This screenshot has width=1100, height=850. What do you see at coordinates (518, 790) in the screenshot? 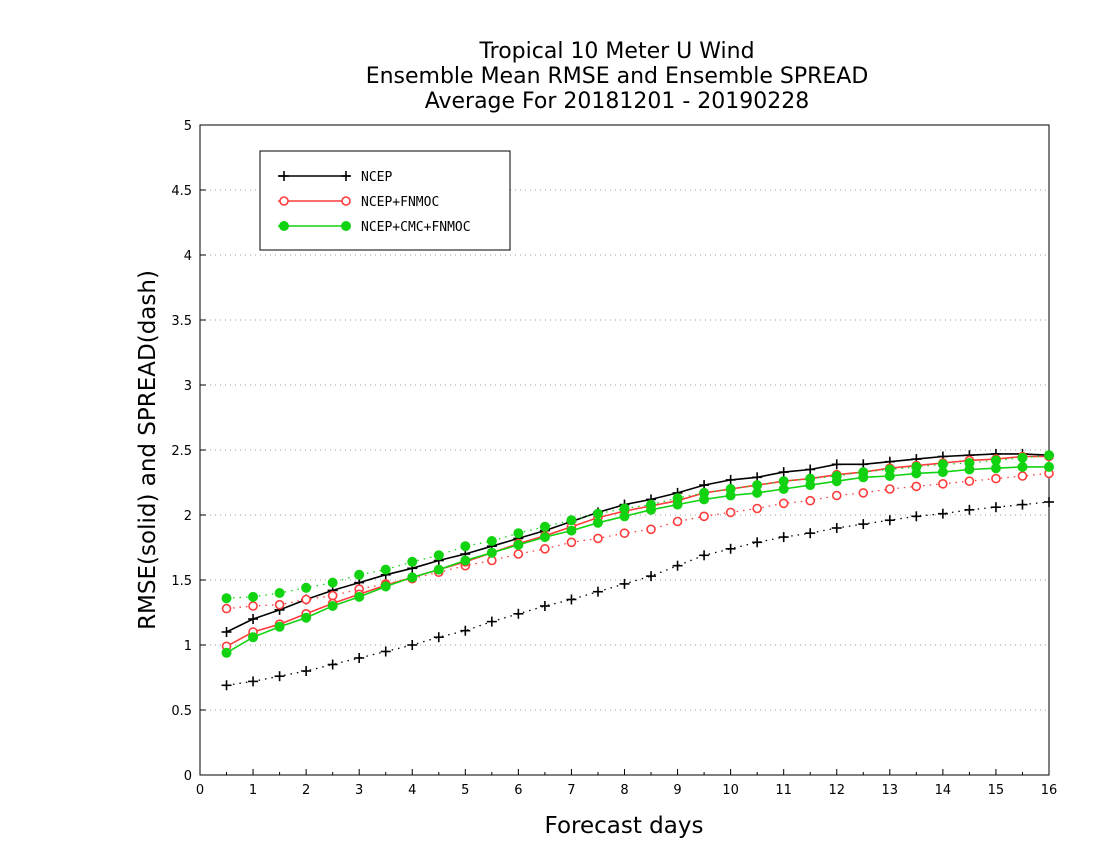
I see `x-tick-label-6: 6` at bounding box center [518, 790].